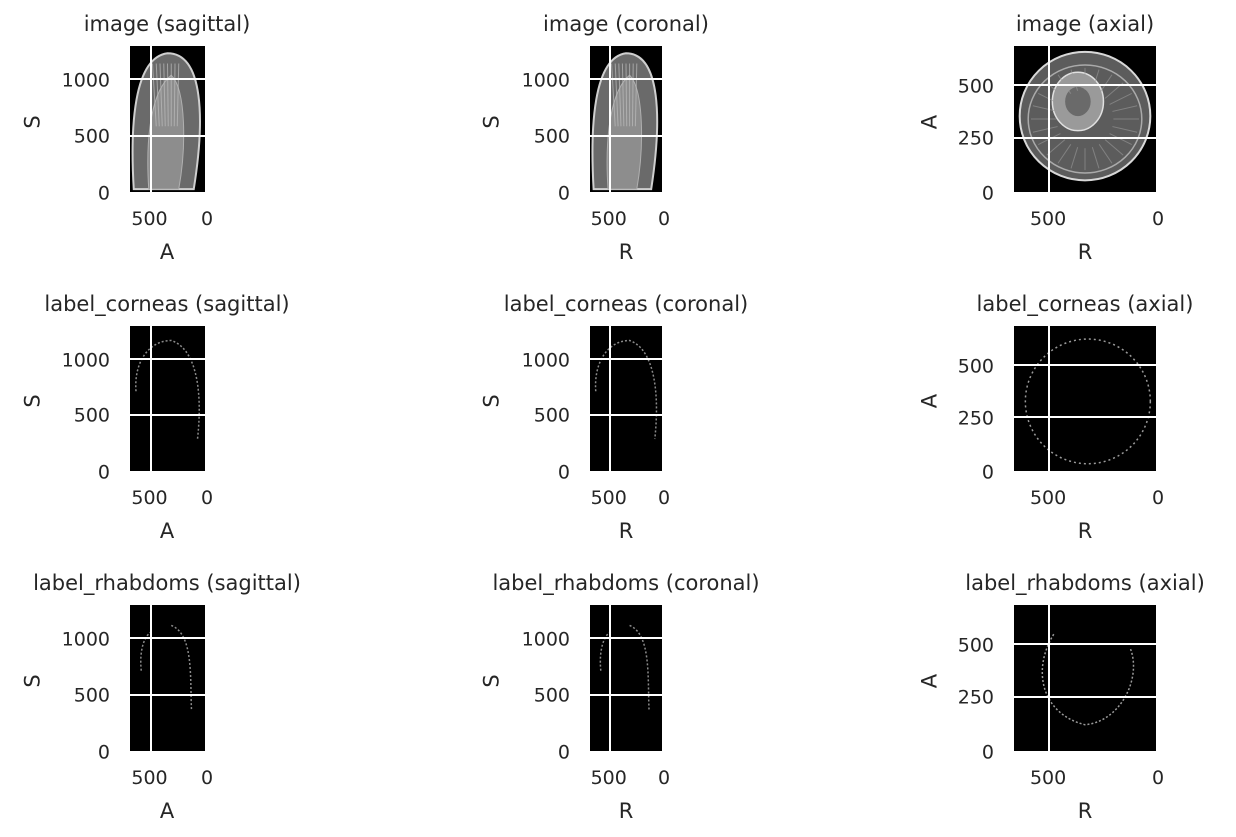 Image resolution: width=1236 pixels, height=837 pixels. Describe the element at coordinates (167, 583) in the screenshot. I see `subplot-title: label_rhabdoms (sagittal)` at that location.